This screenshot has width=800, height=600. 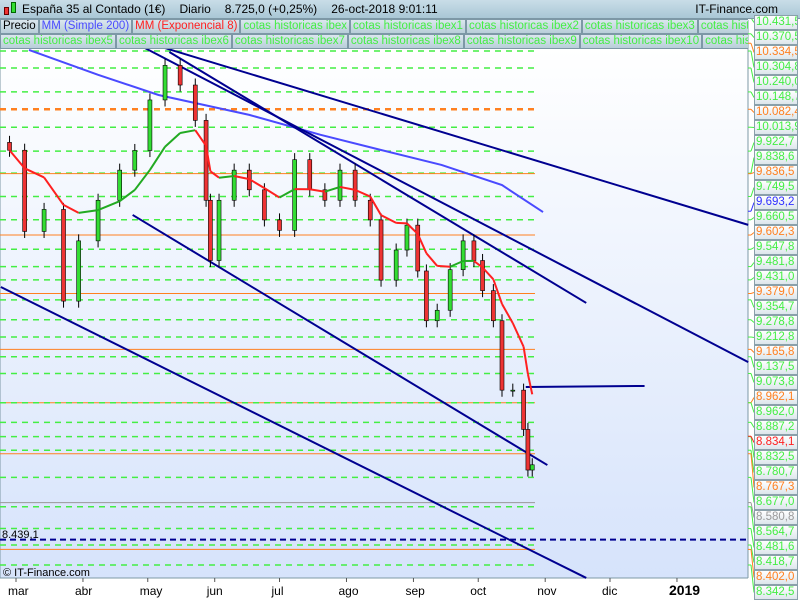 I want to click on x-tick-label: dic, so click(x=610, y=591).